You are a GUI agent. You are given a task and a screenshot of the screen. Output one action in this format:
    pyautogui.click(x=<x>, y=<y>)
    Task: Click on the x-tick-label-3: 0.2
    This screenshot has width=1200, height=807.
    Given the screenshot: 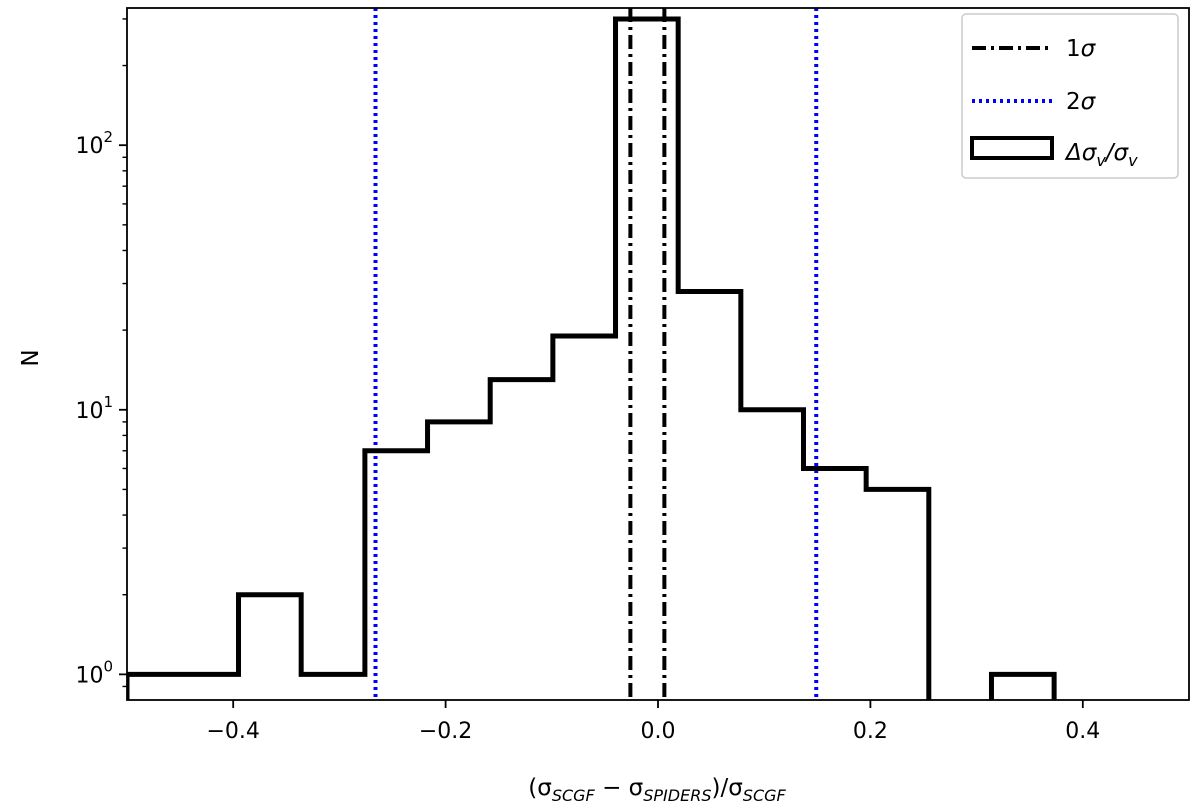 What is the action you would take?
    pyautogui.click(x=870, y=731)
    